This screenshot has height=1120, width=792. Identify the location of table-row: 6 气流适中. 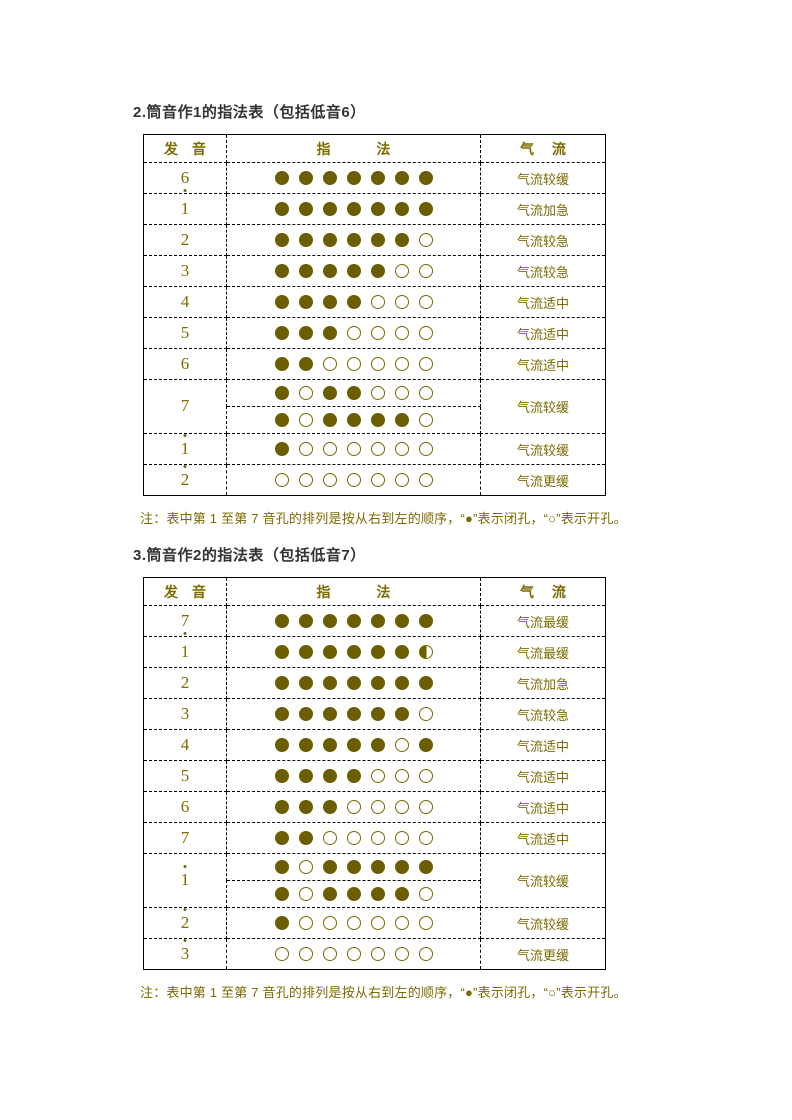
(374, 364).